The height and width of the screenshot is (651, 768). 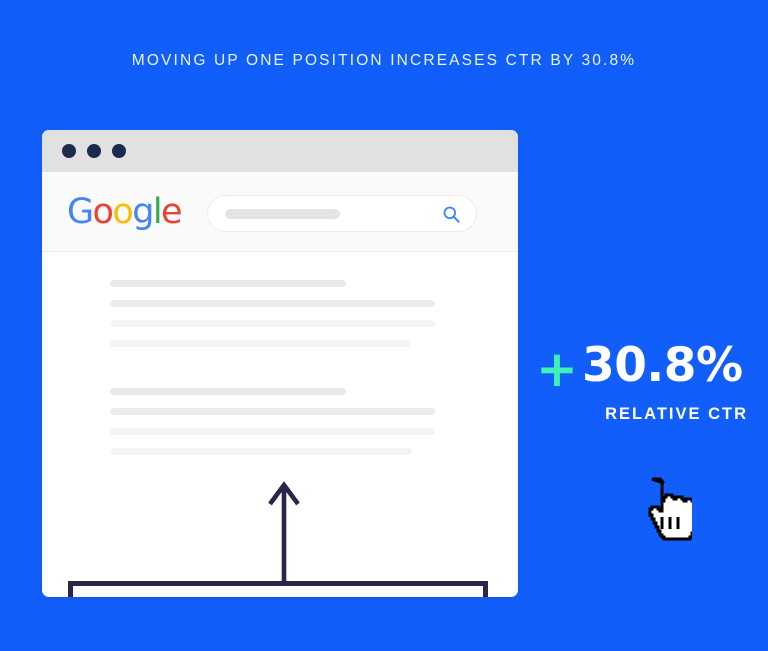 What do you see at coordinates (670, 509) in the screenshot?
I see `pointing-hand-cursor-icon` at bounding box center [670, 509].